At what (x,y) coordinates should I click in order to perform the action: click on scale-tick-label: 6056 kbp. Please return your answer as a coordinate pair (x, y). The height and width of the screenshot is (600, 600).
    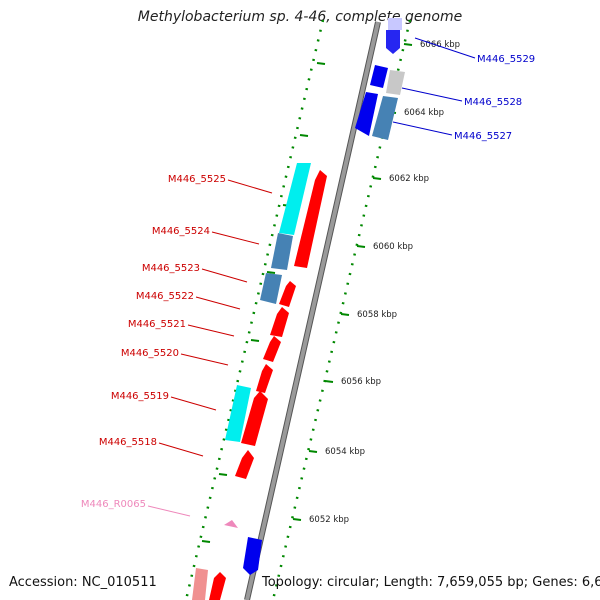
    Looking at the image, I should click on (361, 382).